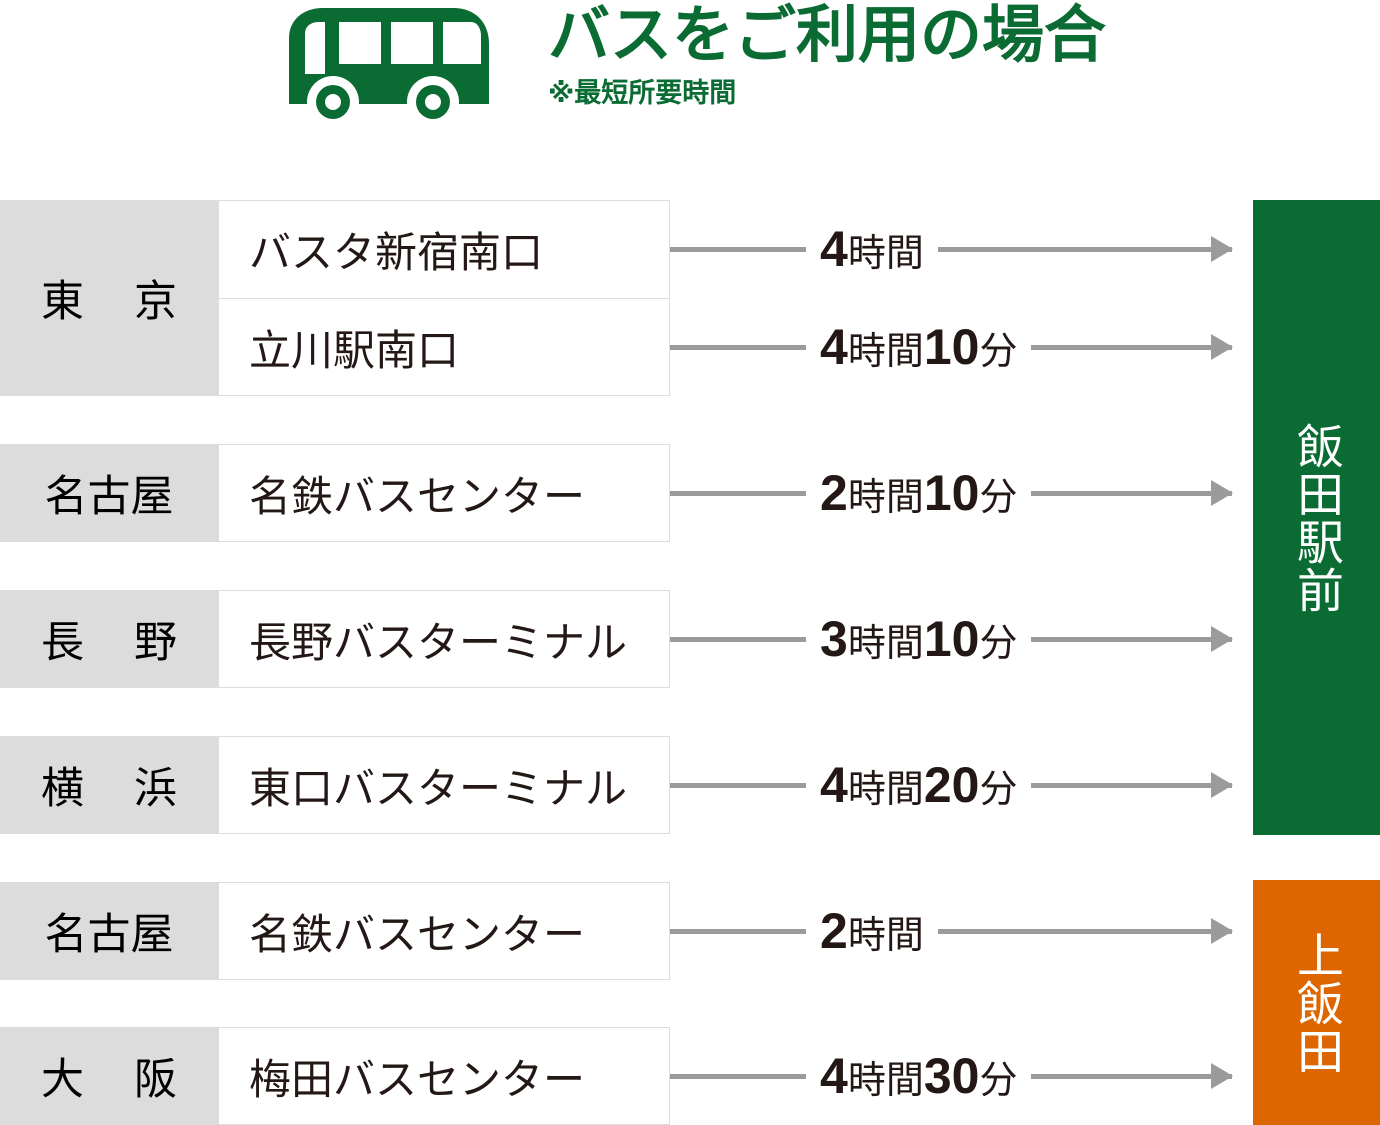 This screenshot has width=1380, height=1125. I want to click on bus-stop-cell: バスタ新宿南口, so click(444, 249).